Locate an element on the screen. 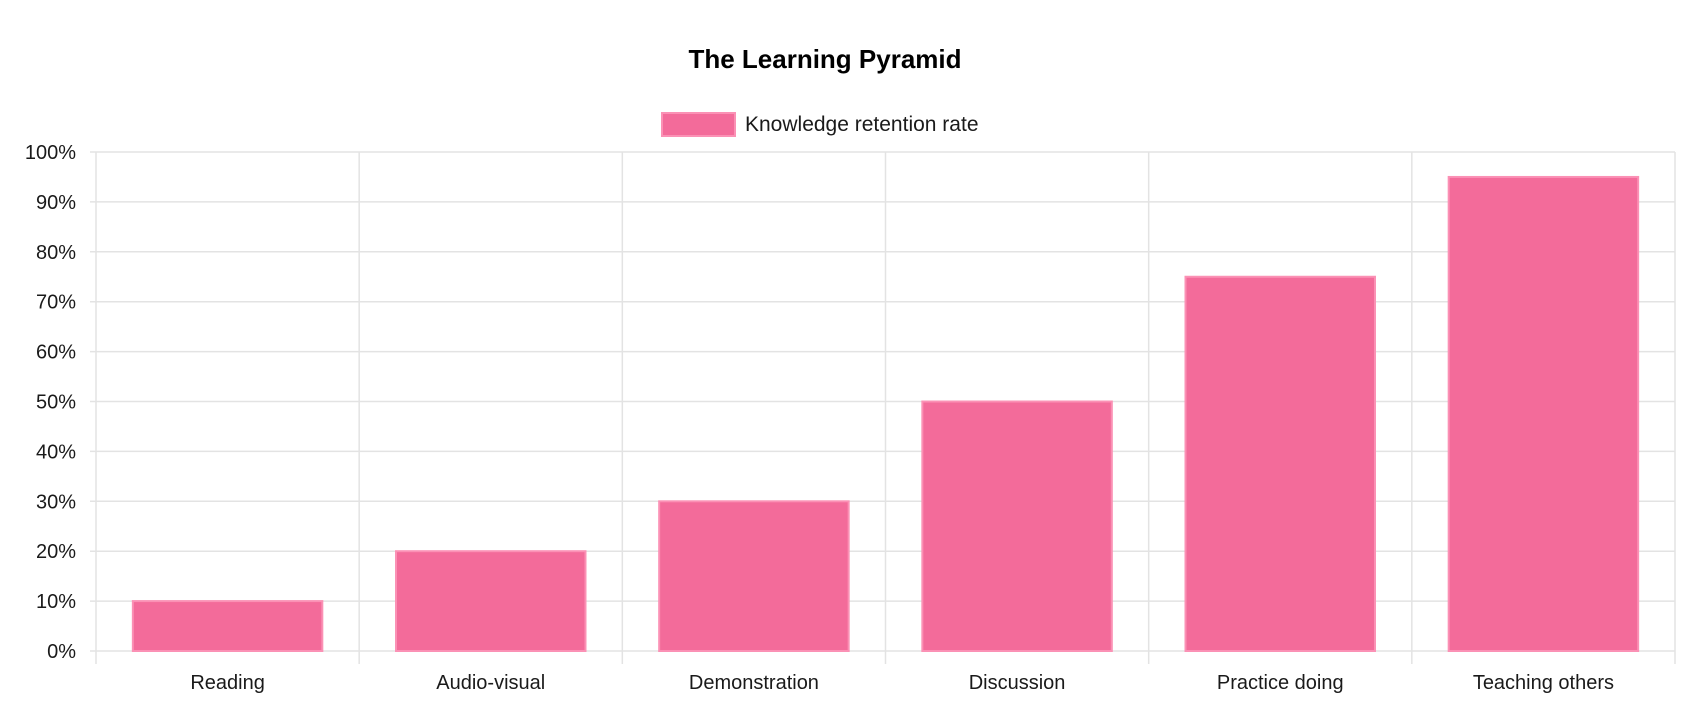 The height and width of the screenshot is (723, 1700). x-tick-label: Discussion is located at coordinates (1017, 683).